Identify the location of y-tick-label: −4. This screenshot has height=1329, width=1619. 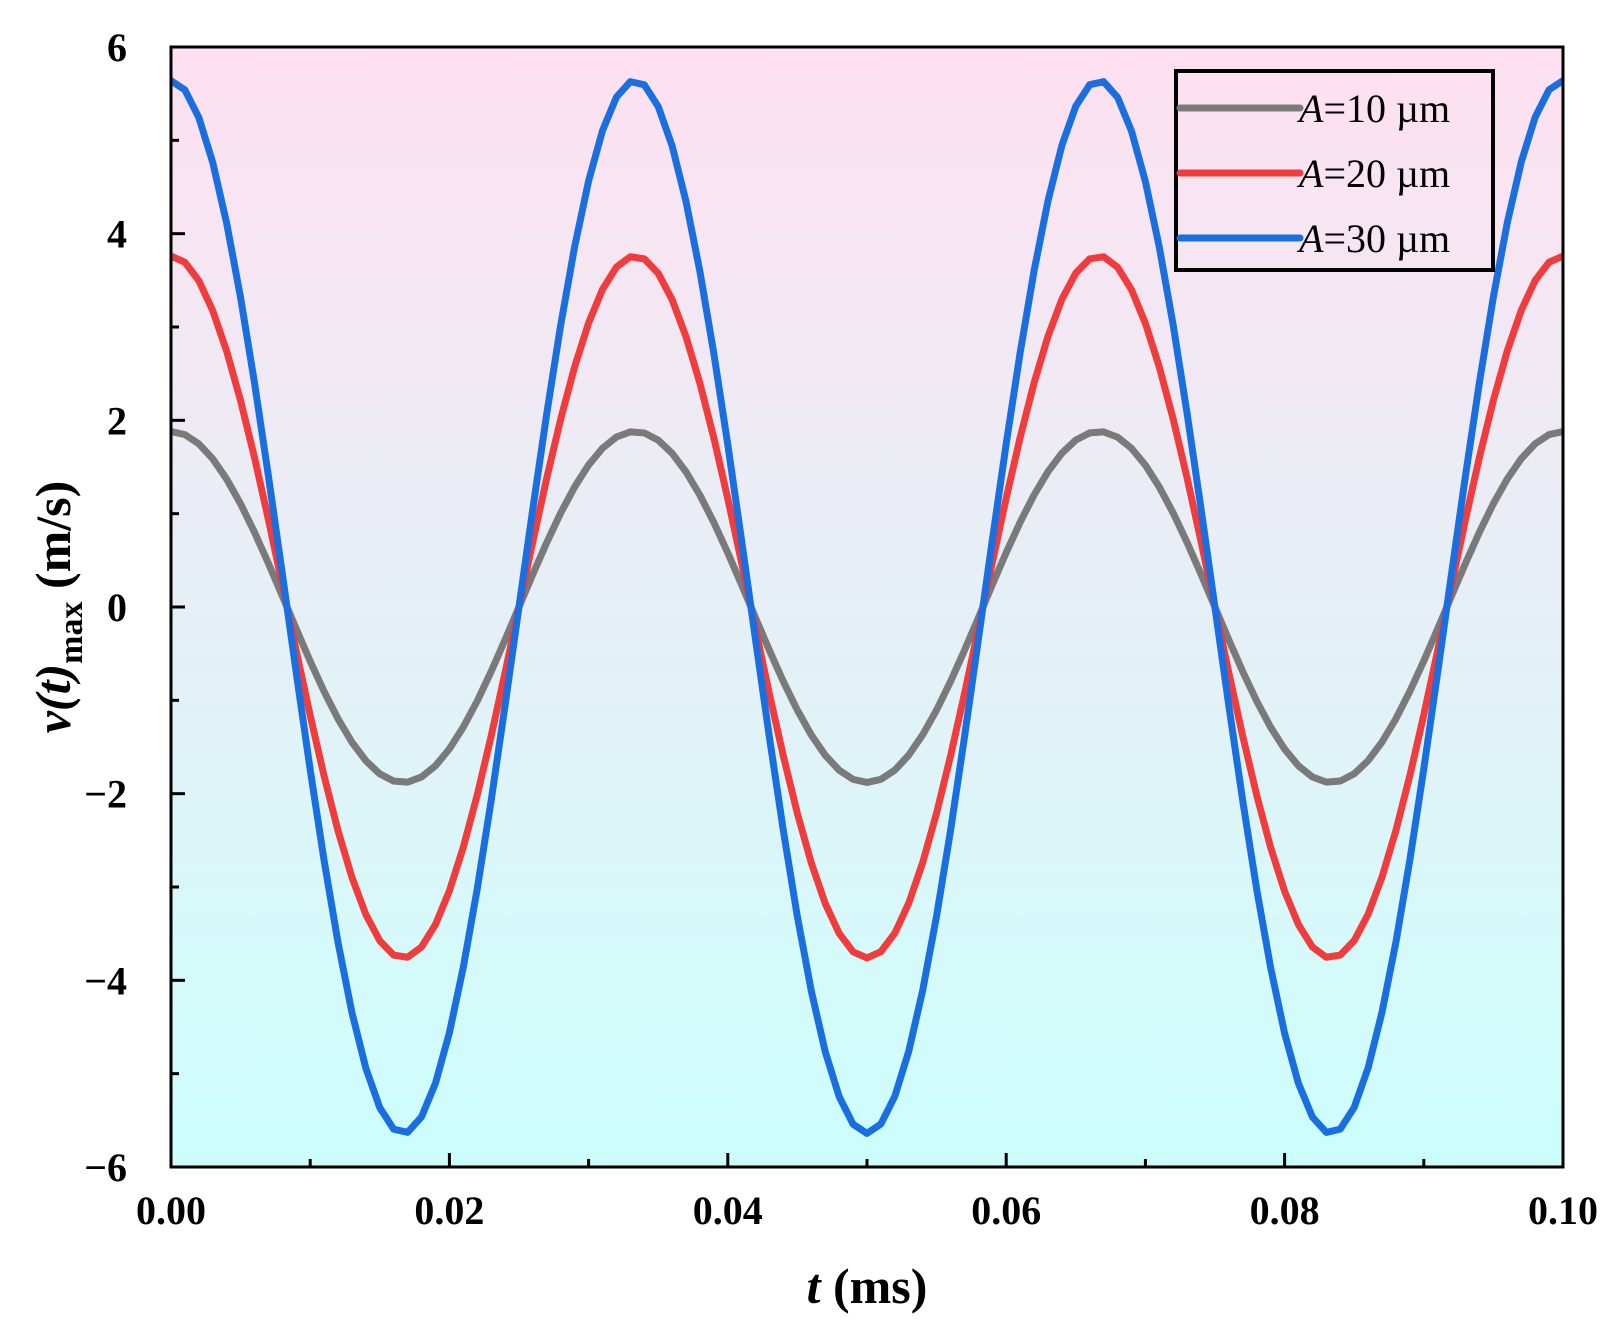
(105, 980).